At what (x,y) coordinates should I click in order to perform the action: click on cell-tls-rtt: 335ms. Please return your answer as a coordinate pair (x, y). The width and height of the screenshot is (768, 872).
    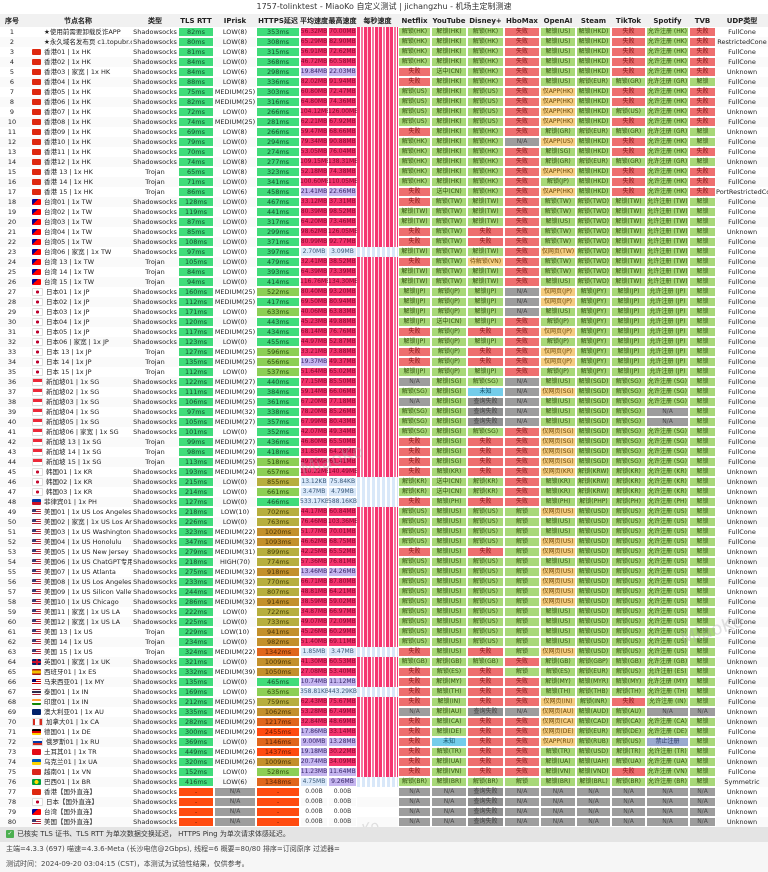
    Looking at the image, I should click on (196, 712).